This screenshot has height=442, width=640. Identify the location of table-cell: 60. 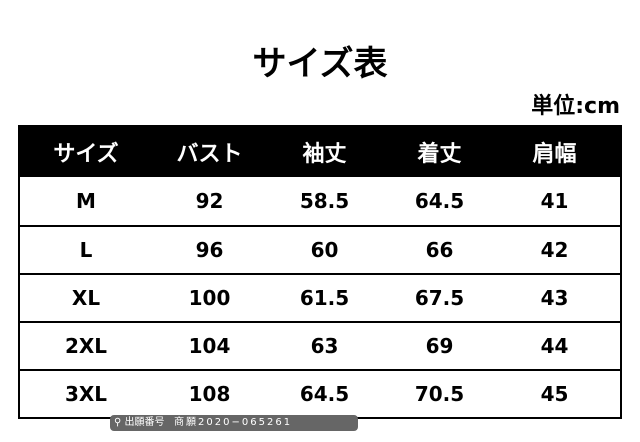
(324, 250).